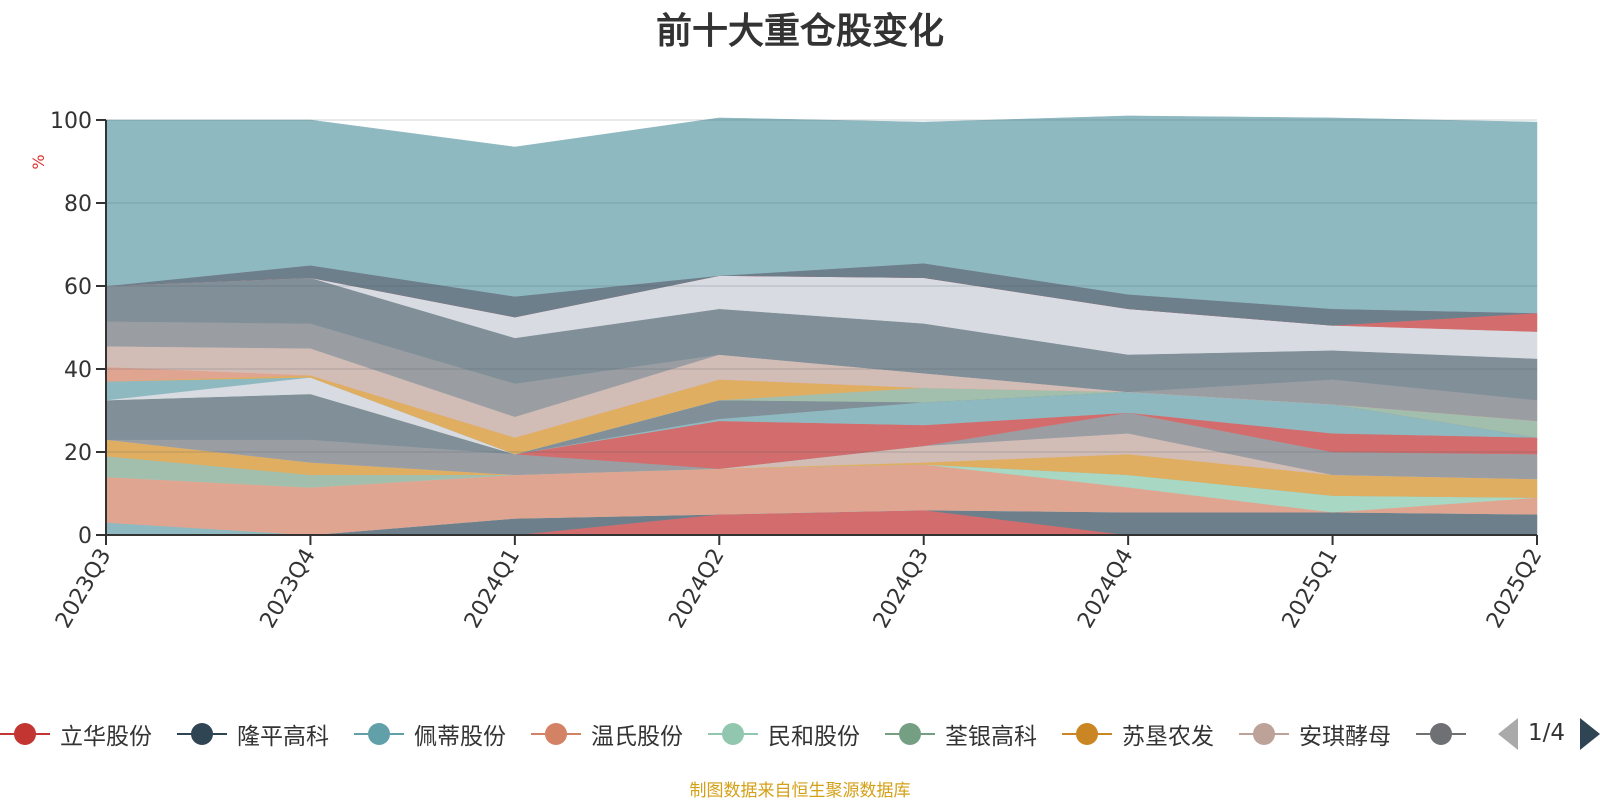 Image resolution: width=1600 pixels, height=801 pixels. Describe the element at coordinates (85, 536) in the screenshot. I see `y-tick-label: 0` at that location.